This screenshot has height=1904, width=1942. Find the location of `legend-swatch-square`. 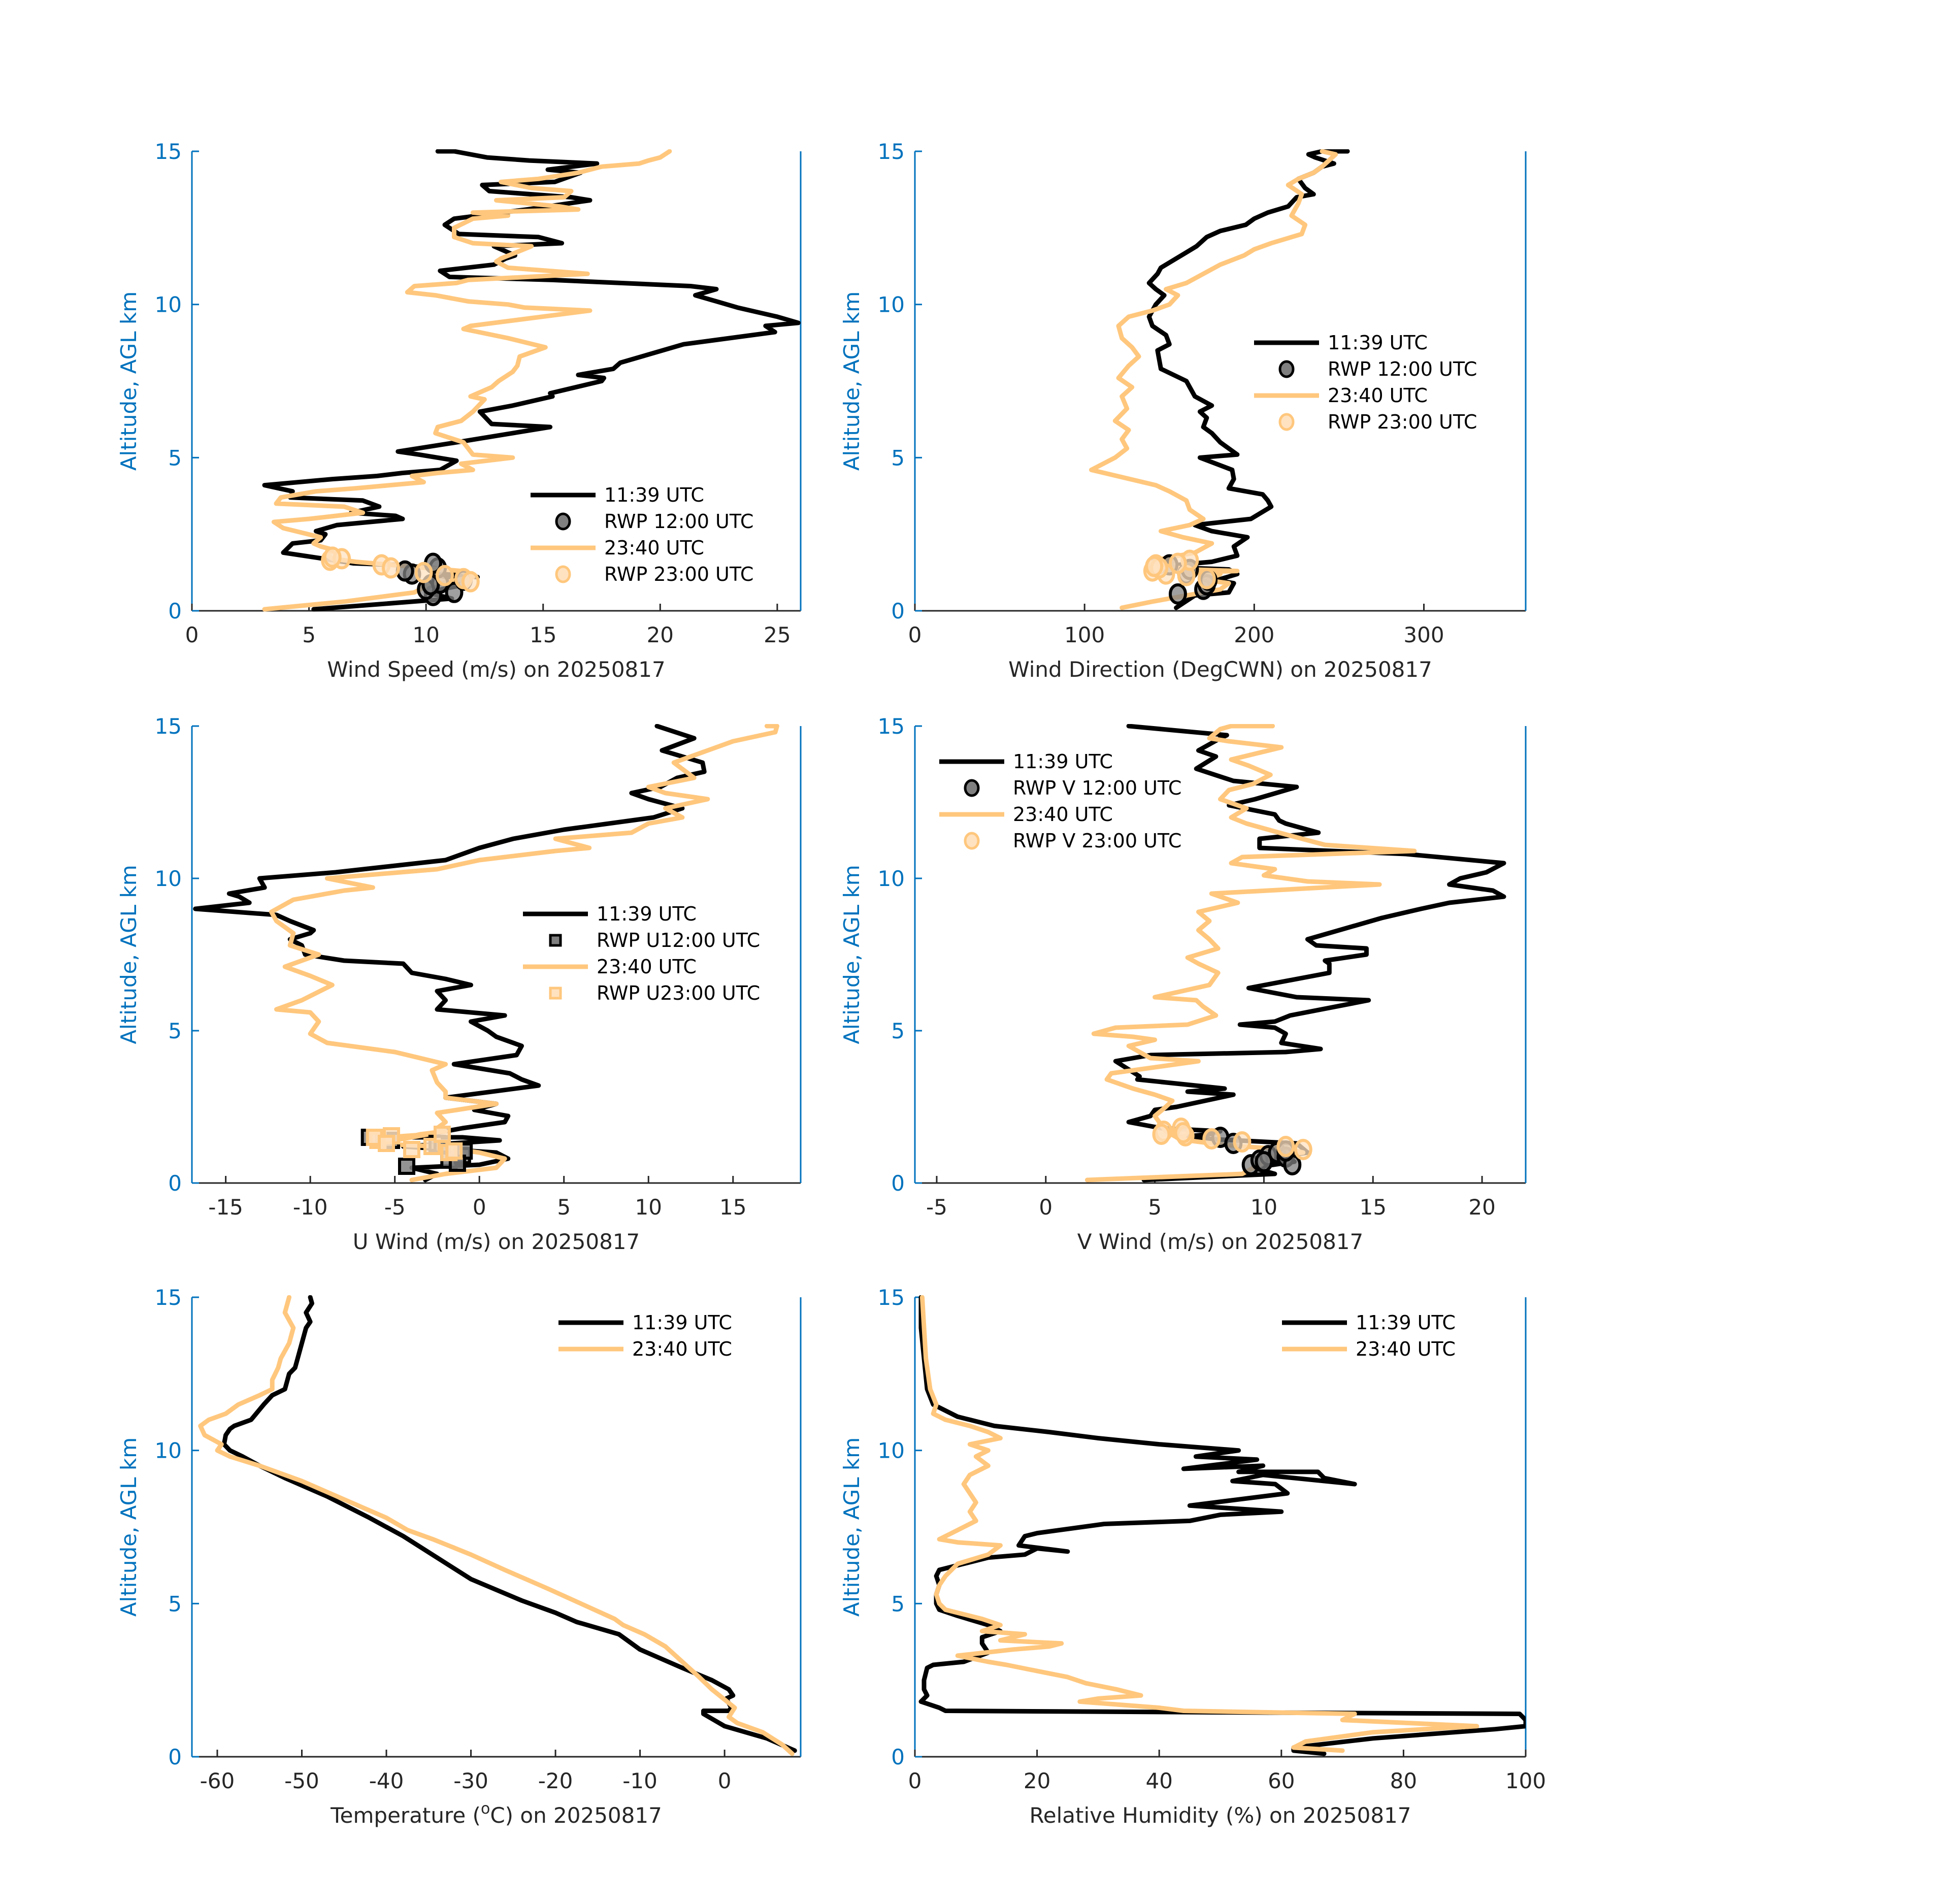

legend-swatch-square is located at coordinates (555, 941).